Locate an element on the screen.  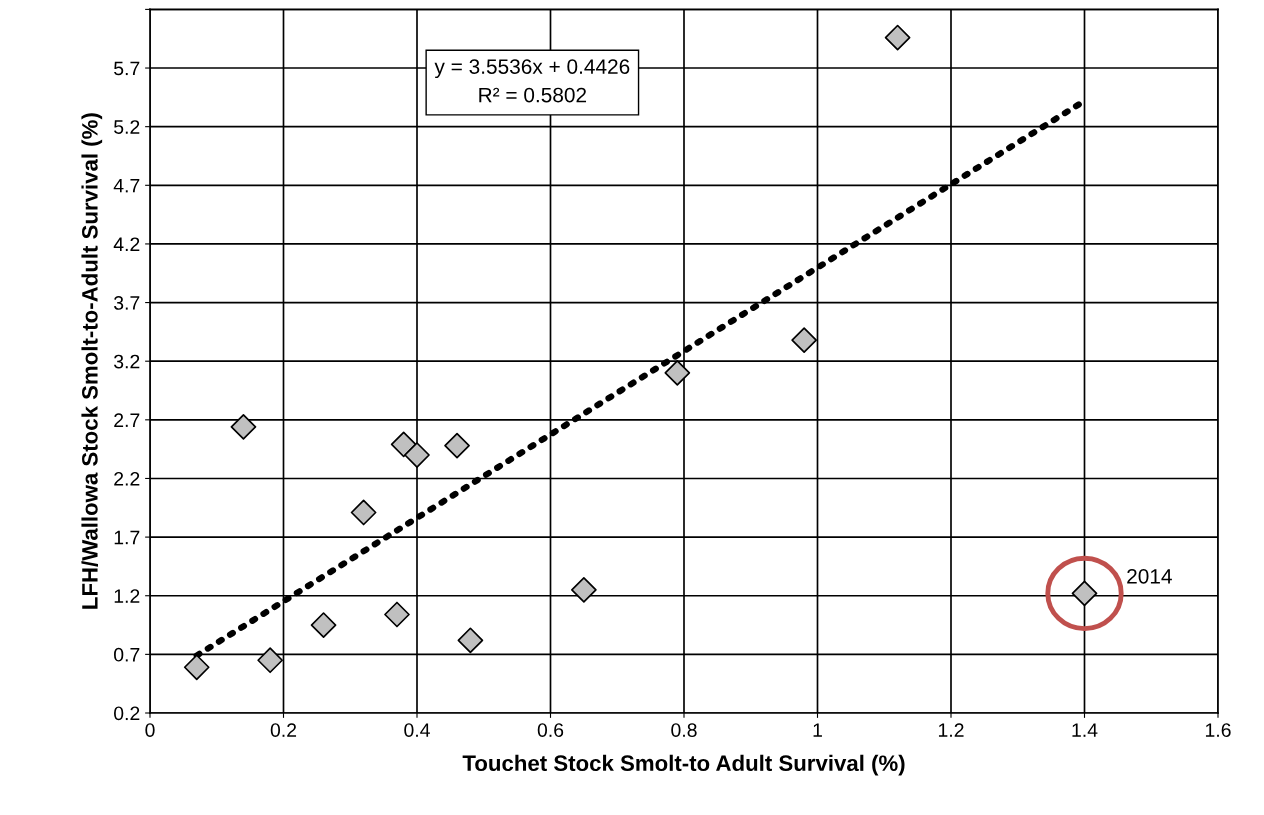
x-tick-label: 0 is located at coordinates (150, 730).